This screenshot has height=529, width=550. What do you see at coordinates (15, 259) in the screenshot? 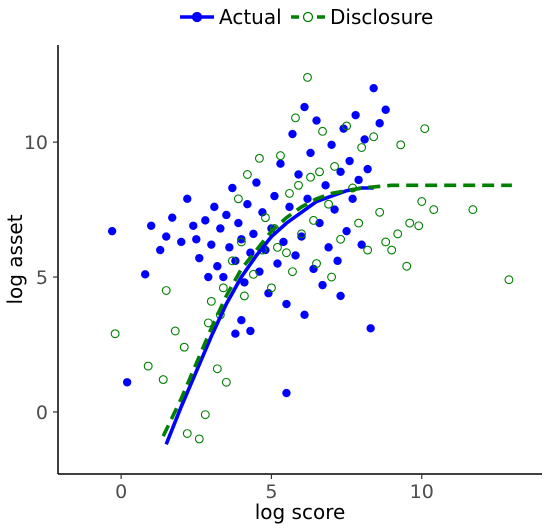
I see `y-axis-title: log asset` at bounding box center [15, 259].